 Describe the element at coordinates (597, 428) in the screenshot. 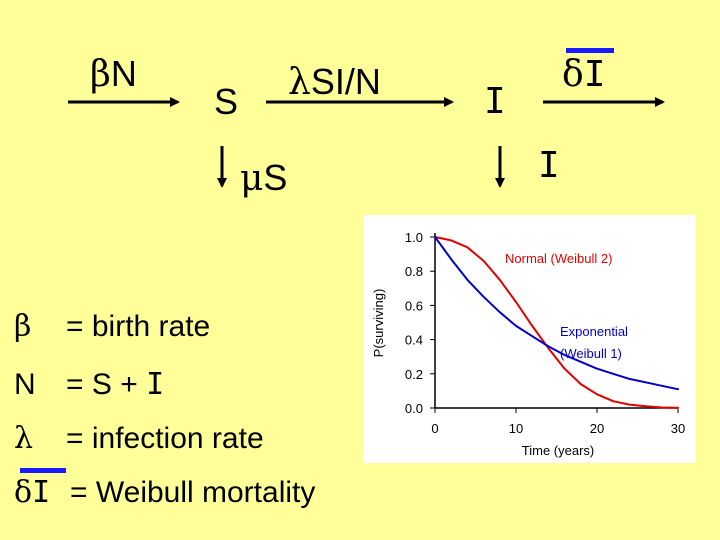

I see `x-tick-label: 20` at that location.